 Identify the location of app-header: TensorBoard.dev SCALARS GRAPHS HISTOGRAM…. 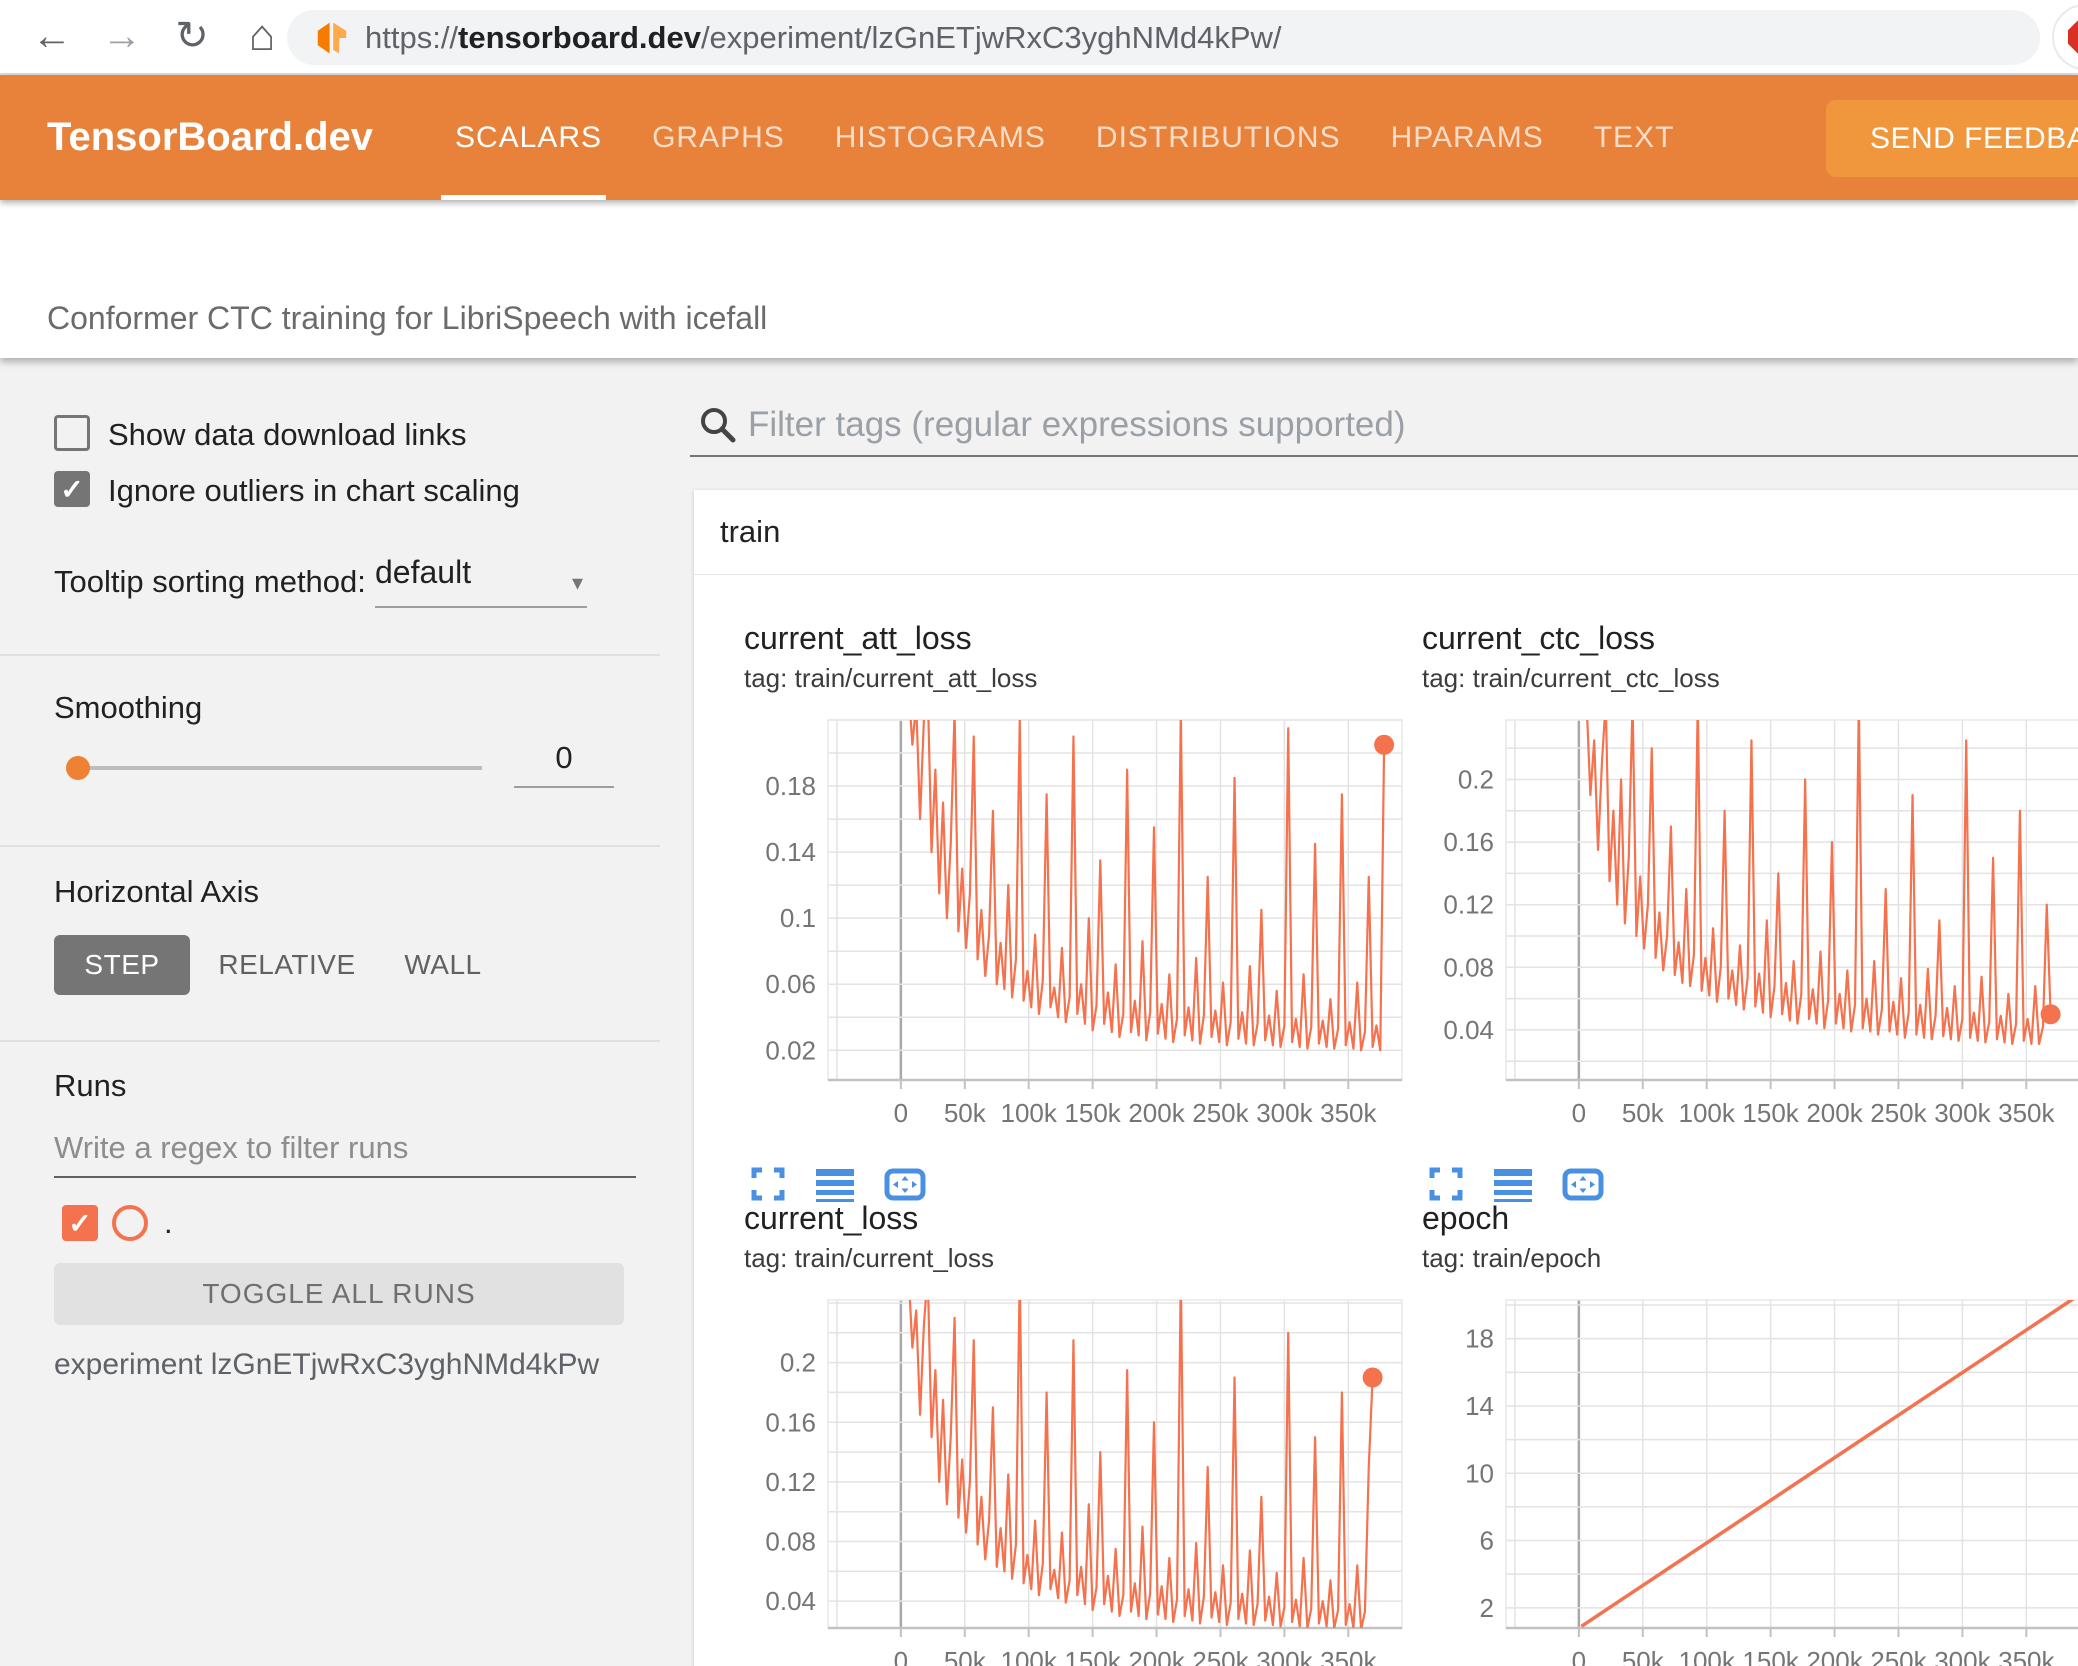
(1039, 137).